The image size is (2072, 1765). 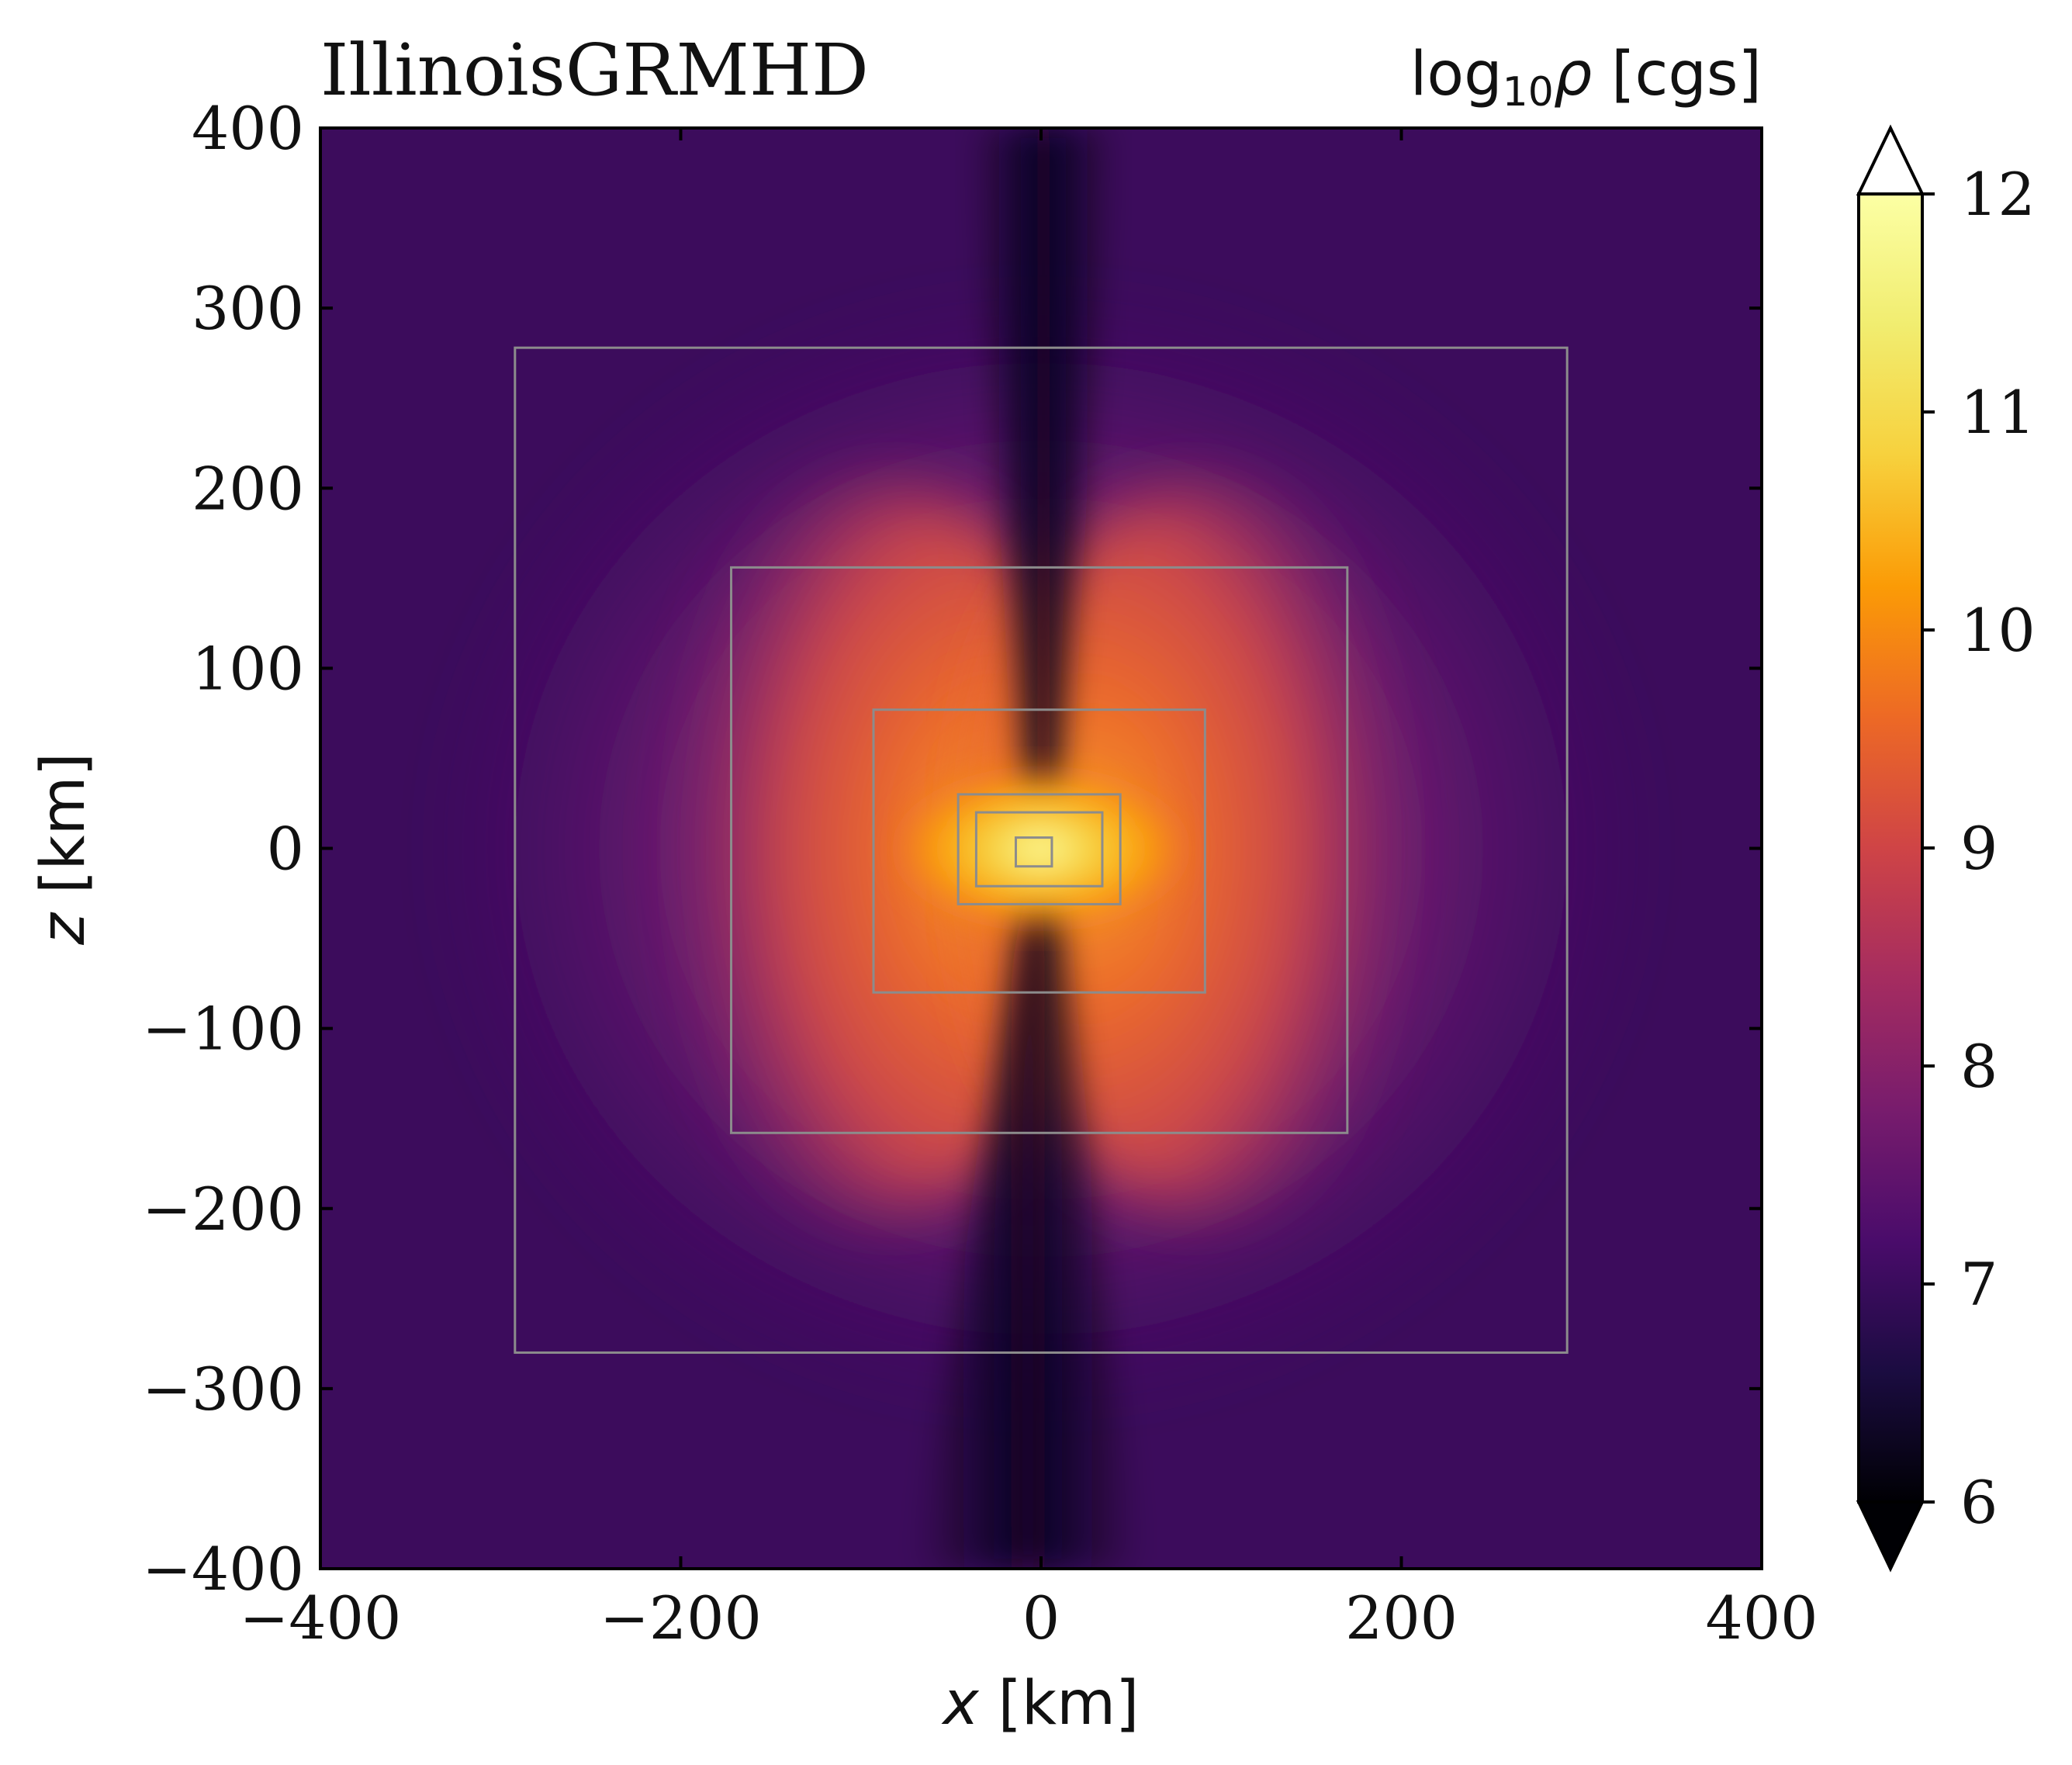 What do you see at coordinates (1890, 160) in the screenshot?
I see `colorbar-extend-top` at bounding box center [1890, 160].